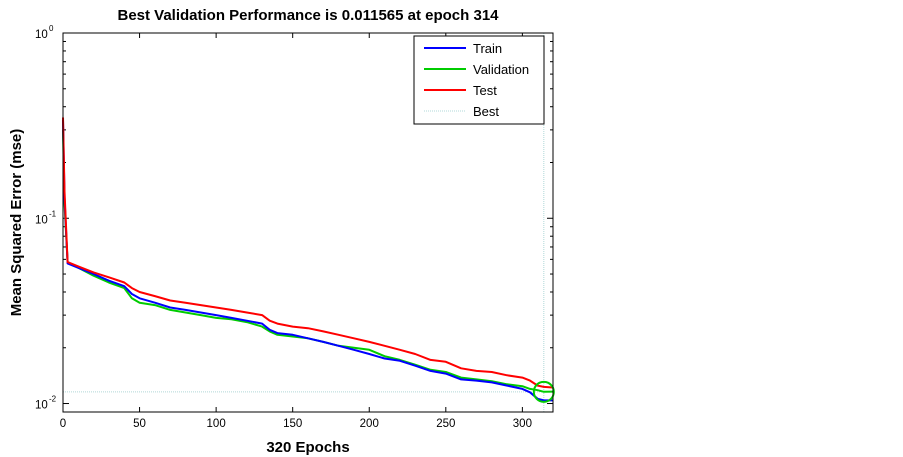 This screenshot has height=457, width=903. Describe the element at coordinates (292, 424) in the screenshot. I see `x-tick-label: 150` at that location.